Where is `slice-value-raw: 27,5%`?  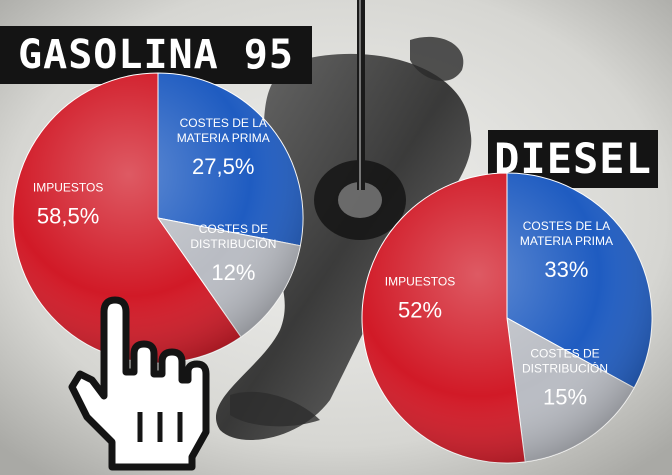 slice-value-raw: 27,5% is located at coordinates (223, 166).